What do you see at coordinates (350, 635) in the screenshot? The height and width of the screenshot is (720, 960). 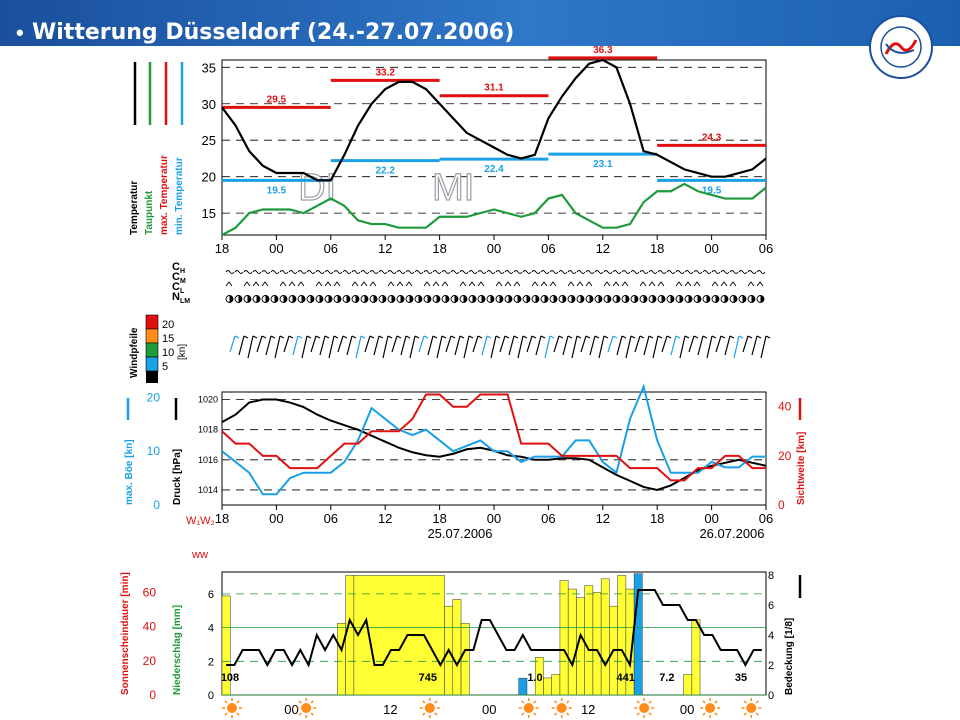 I see `sunshine-bar` at bounding box center [350, 635].